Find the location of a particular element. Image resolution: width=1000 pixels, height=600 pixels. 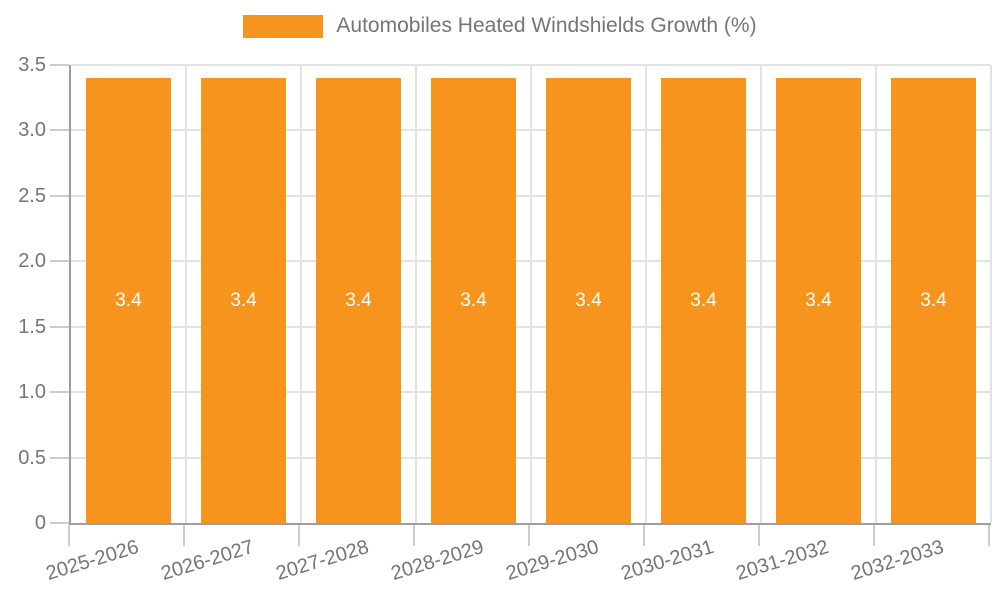

x-tick-label: 2032-2033 is located at coordinates (897, 560).